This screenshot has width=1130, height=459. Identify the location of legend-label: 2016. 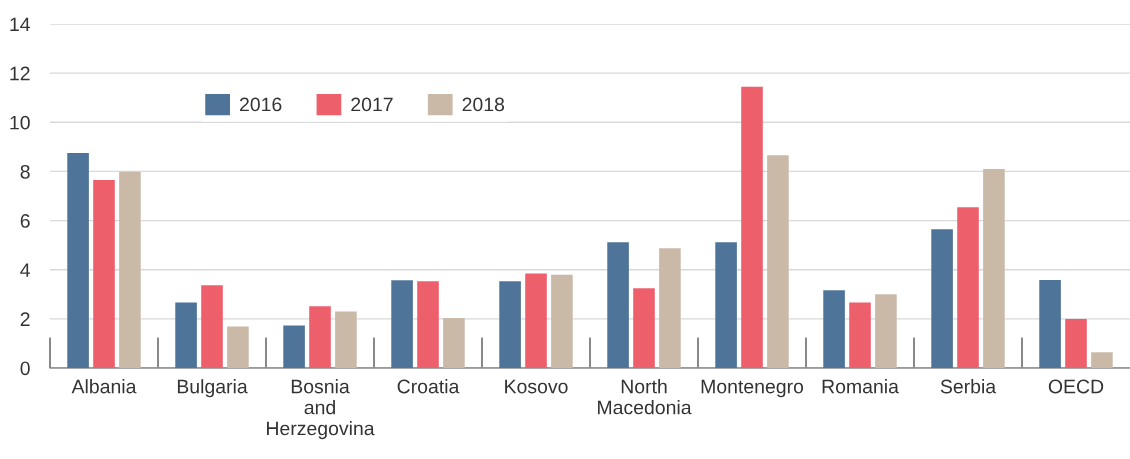
(260, 104).